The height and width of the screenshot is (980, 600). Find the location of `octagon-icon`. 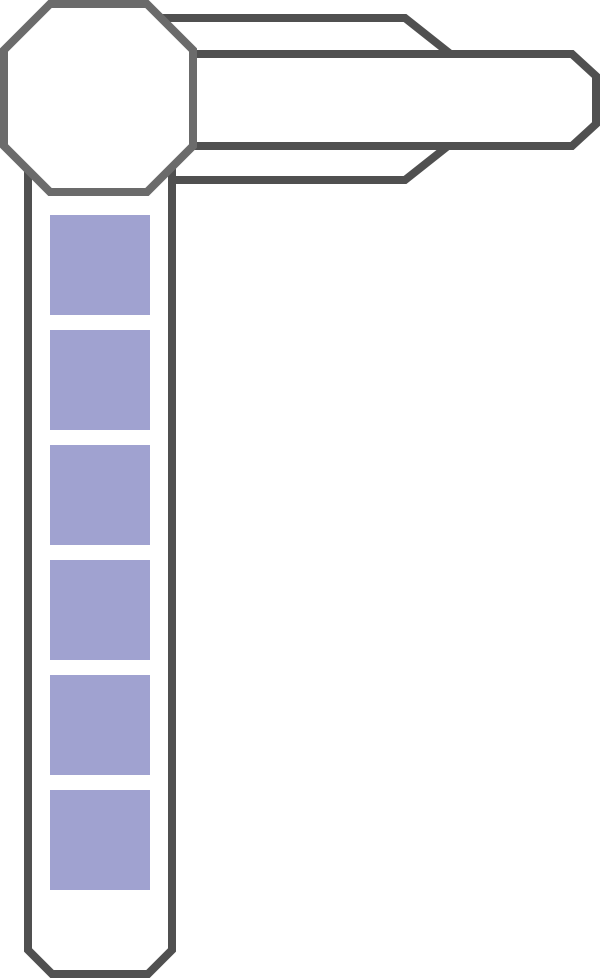

octagon-icon is located at coordinates (98, 98).